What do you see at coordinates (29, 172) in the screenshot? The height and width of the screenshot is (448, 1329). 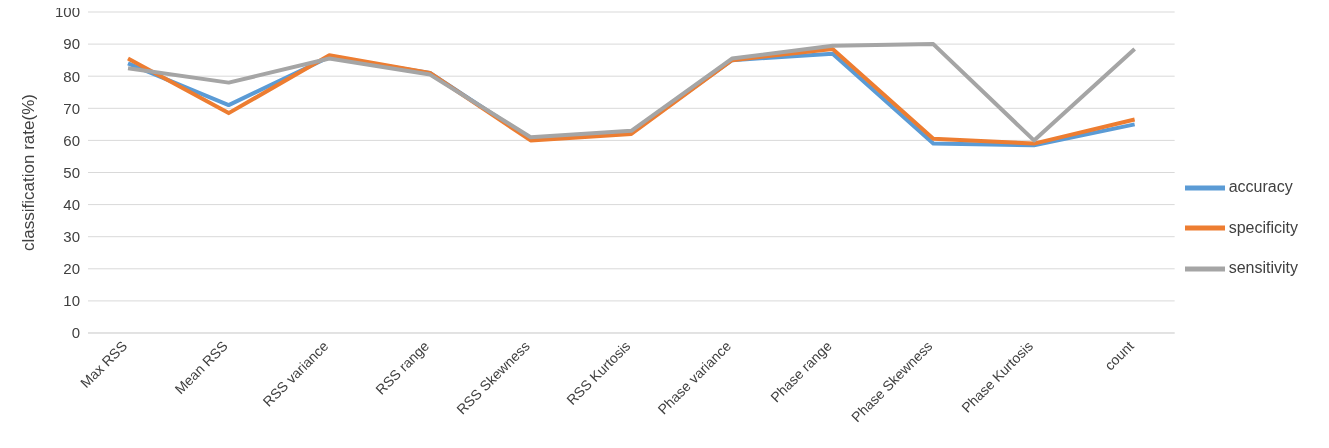 I see `y-axis-title: classification rate(%)` at bounding box center [29, 172].